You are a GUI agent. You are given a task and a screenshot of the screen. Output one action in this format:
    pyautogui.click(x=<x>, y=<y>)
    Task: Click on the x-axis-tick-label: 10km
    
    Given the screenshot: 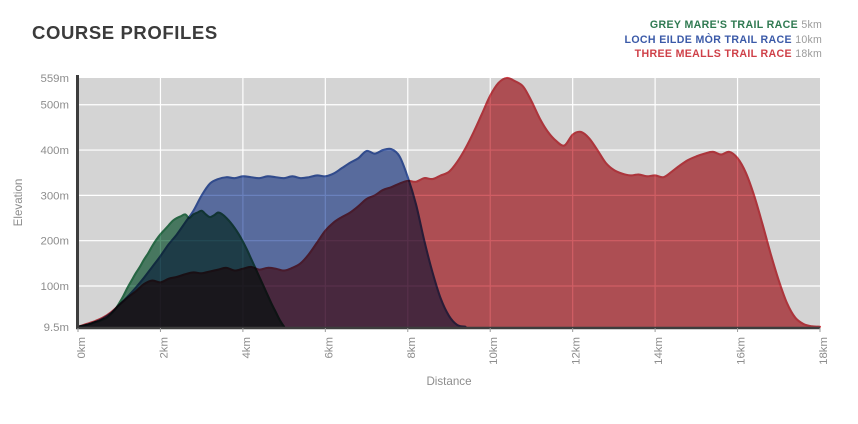 What is the action you would take?
    pyautogui.click(x=494, y=351)
    